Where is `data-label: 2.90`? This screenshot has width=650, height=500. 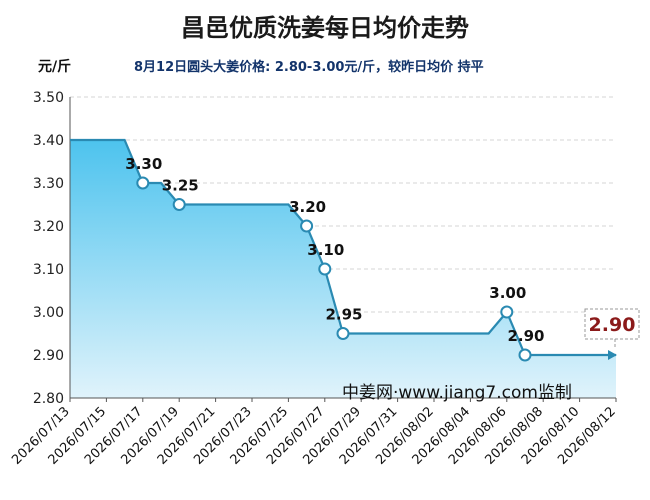
data-label: 2.90 is located at coordinates (525, 336).